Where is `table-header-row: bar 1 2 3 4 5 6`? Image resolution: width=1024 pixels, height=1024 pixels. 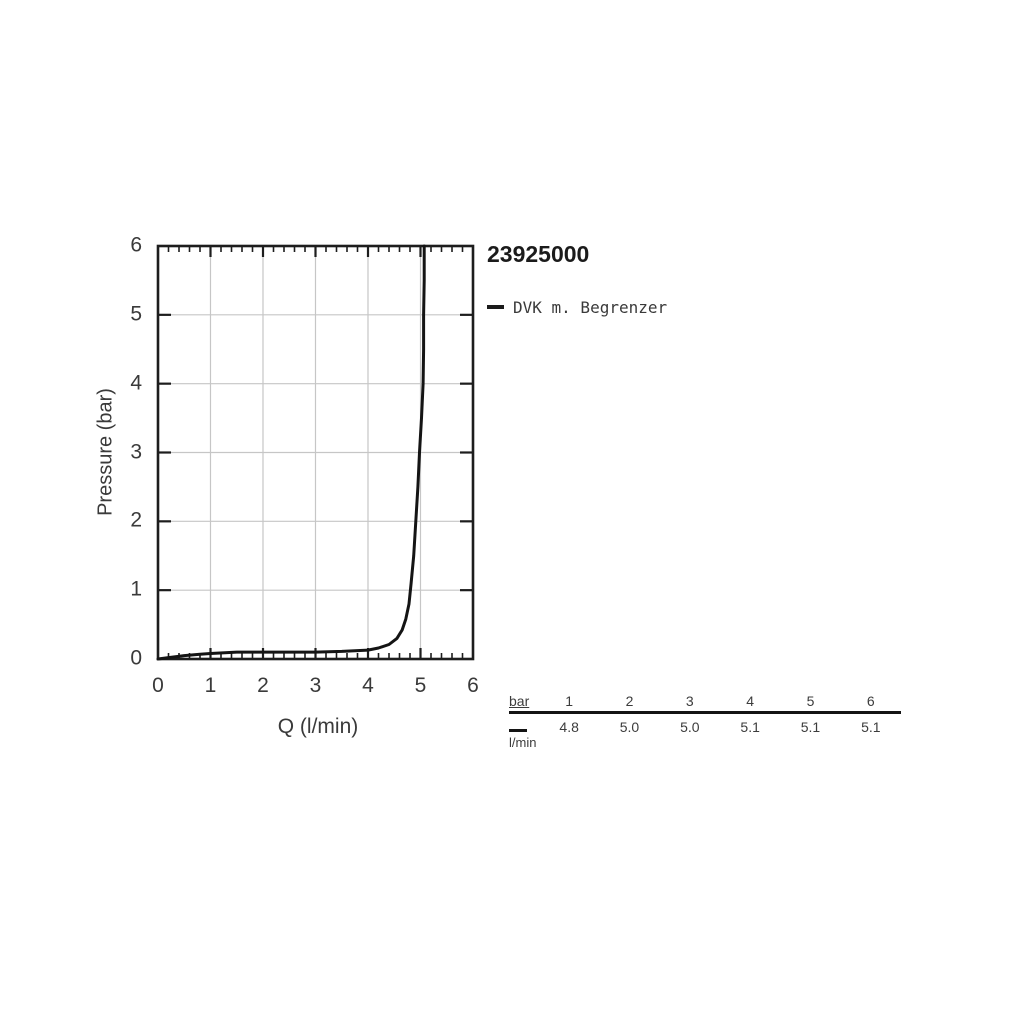 table-header-row: bar 1 2 3 4 5 6 is located at coordinates (705, 704).